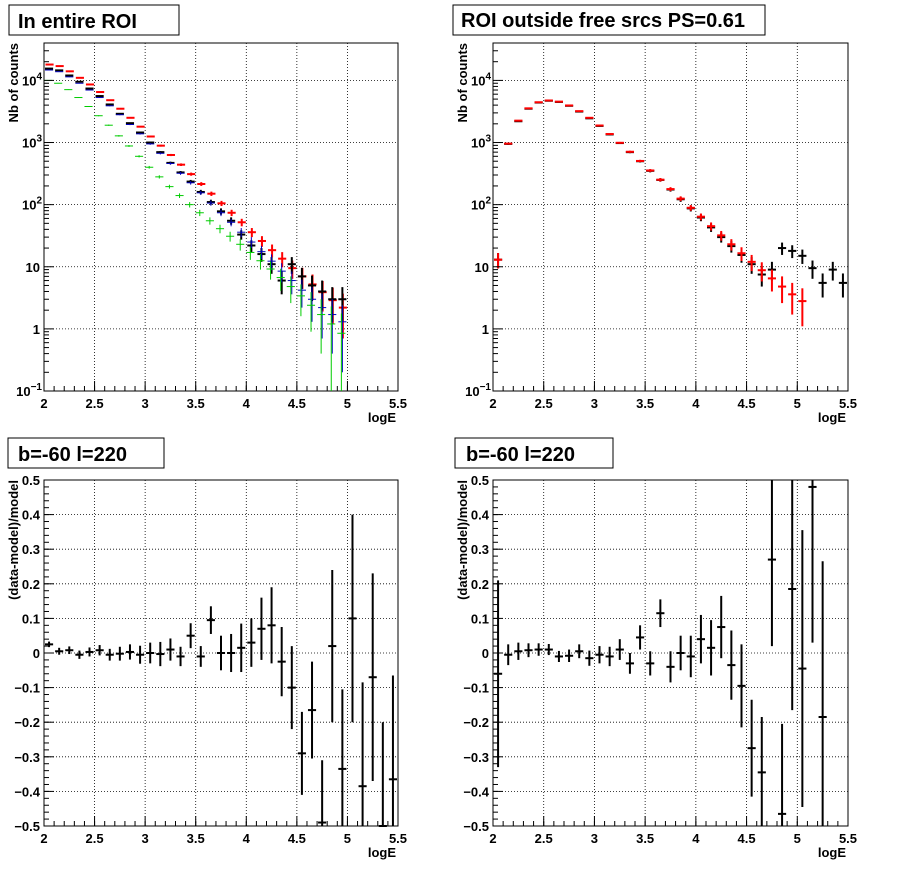 This screenshot has height=871, width=898. What do you see at coordinates (603, 21) in the screenshot?
I see `chart-title: ROI outside free srcs PS=0.61` at bounding box center [603, 21].